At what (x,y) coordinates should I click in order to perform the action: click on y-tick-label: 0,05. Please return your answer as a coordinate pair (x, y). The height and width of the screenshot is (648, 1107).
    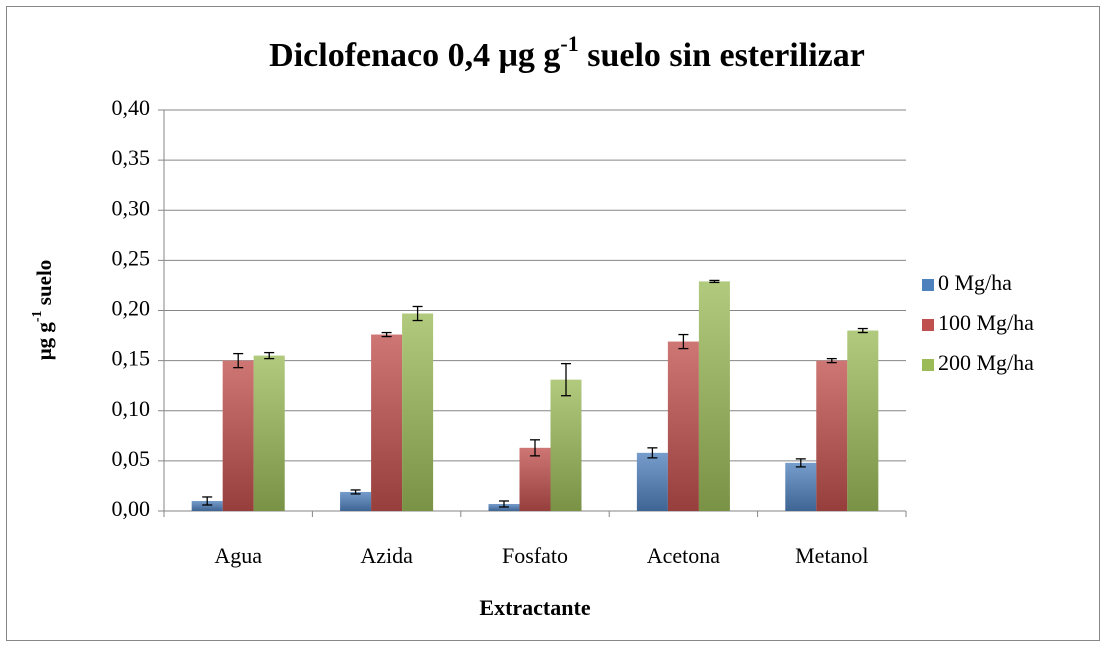
    Looking at the image, I should click on (131, 458).